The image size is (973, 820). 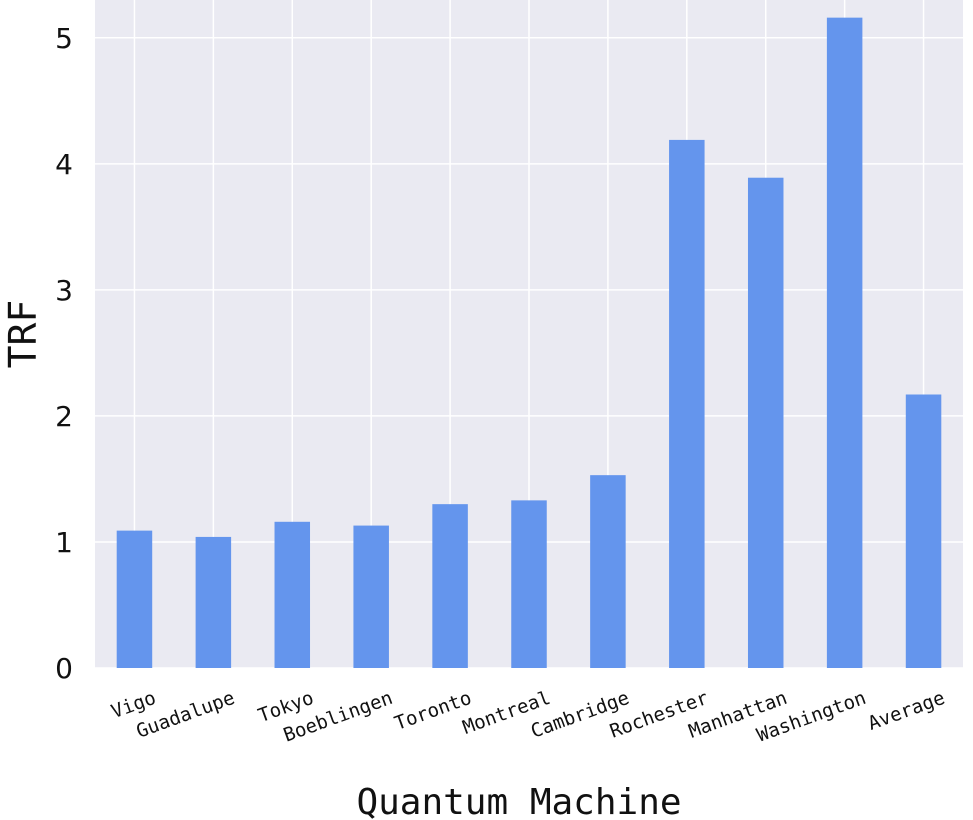 What do you see at coordinates (64, 290) in the screenshot?
I see `y-tick-label: 3` at bounding box center [64, 290].